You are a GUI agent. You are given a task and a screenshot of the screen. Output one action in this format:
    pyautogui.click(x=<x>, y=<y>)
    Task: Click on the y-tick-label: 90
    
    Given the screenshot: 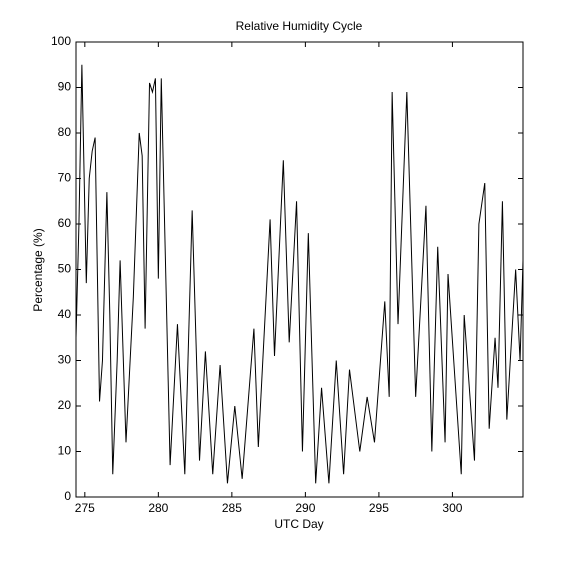 What is the action you would take?
    pyautogui.click(x=65, y=87)
    